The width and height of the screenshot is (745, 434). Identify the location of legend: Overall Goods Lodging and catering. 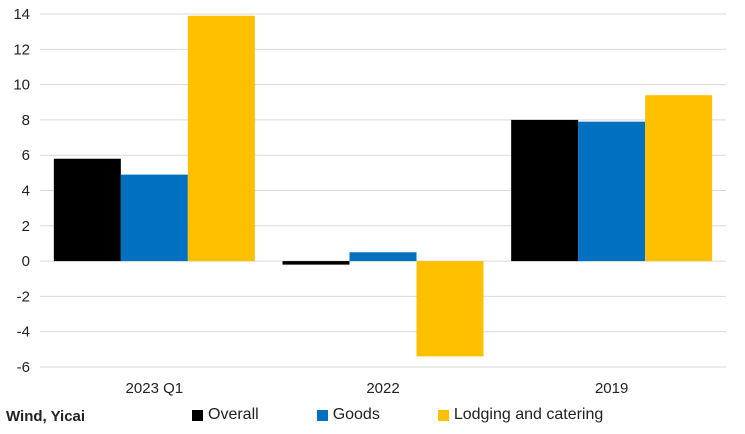
(397, 415).